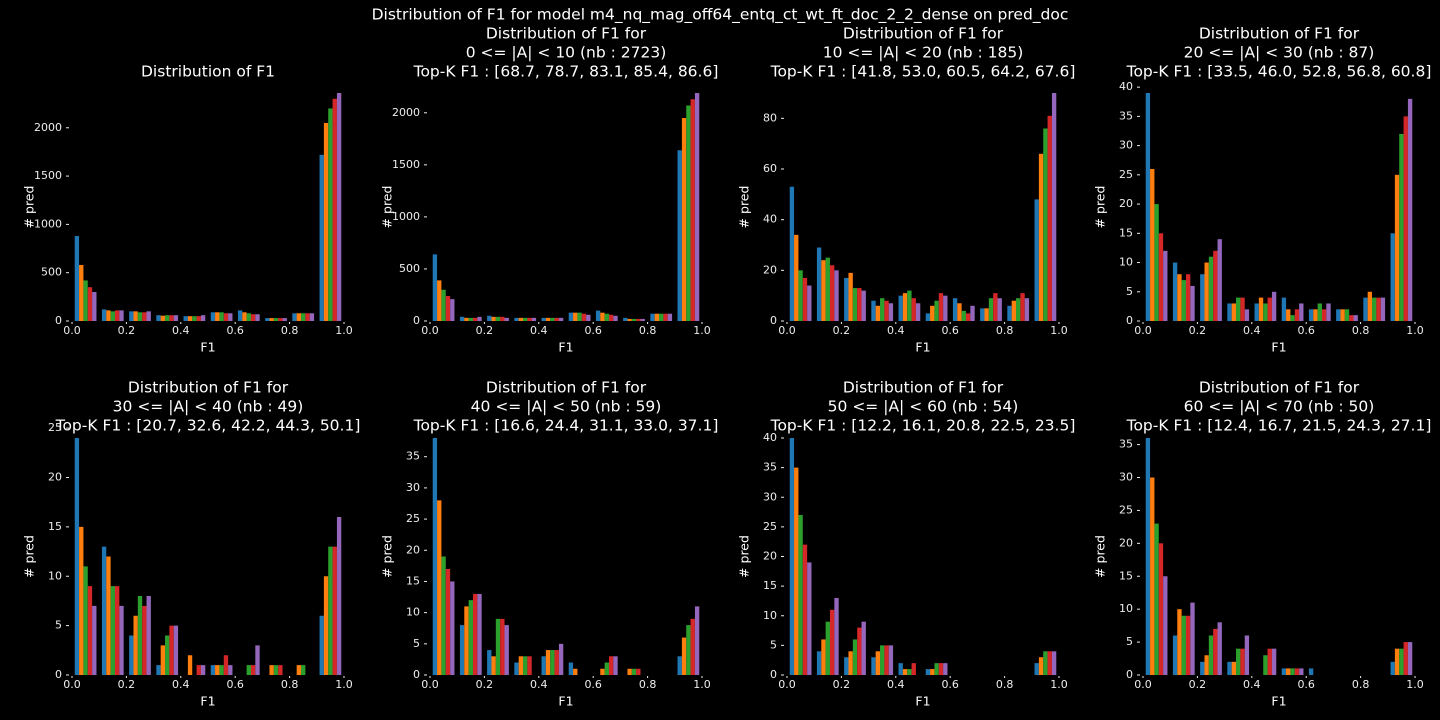 The height and width of the screenshot is (720, 1440). What do you see at coordinates (773, 320) in the screenshot?
I see `y-tick-label: 0` at bounding box center [773, 320].